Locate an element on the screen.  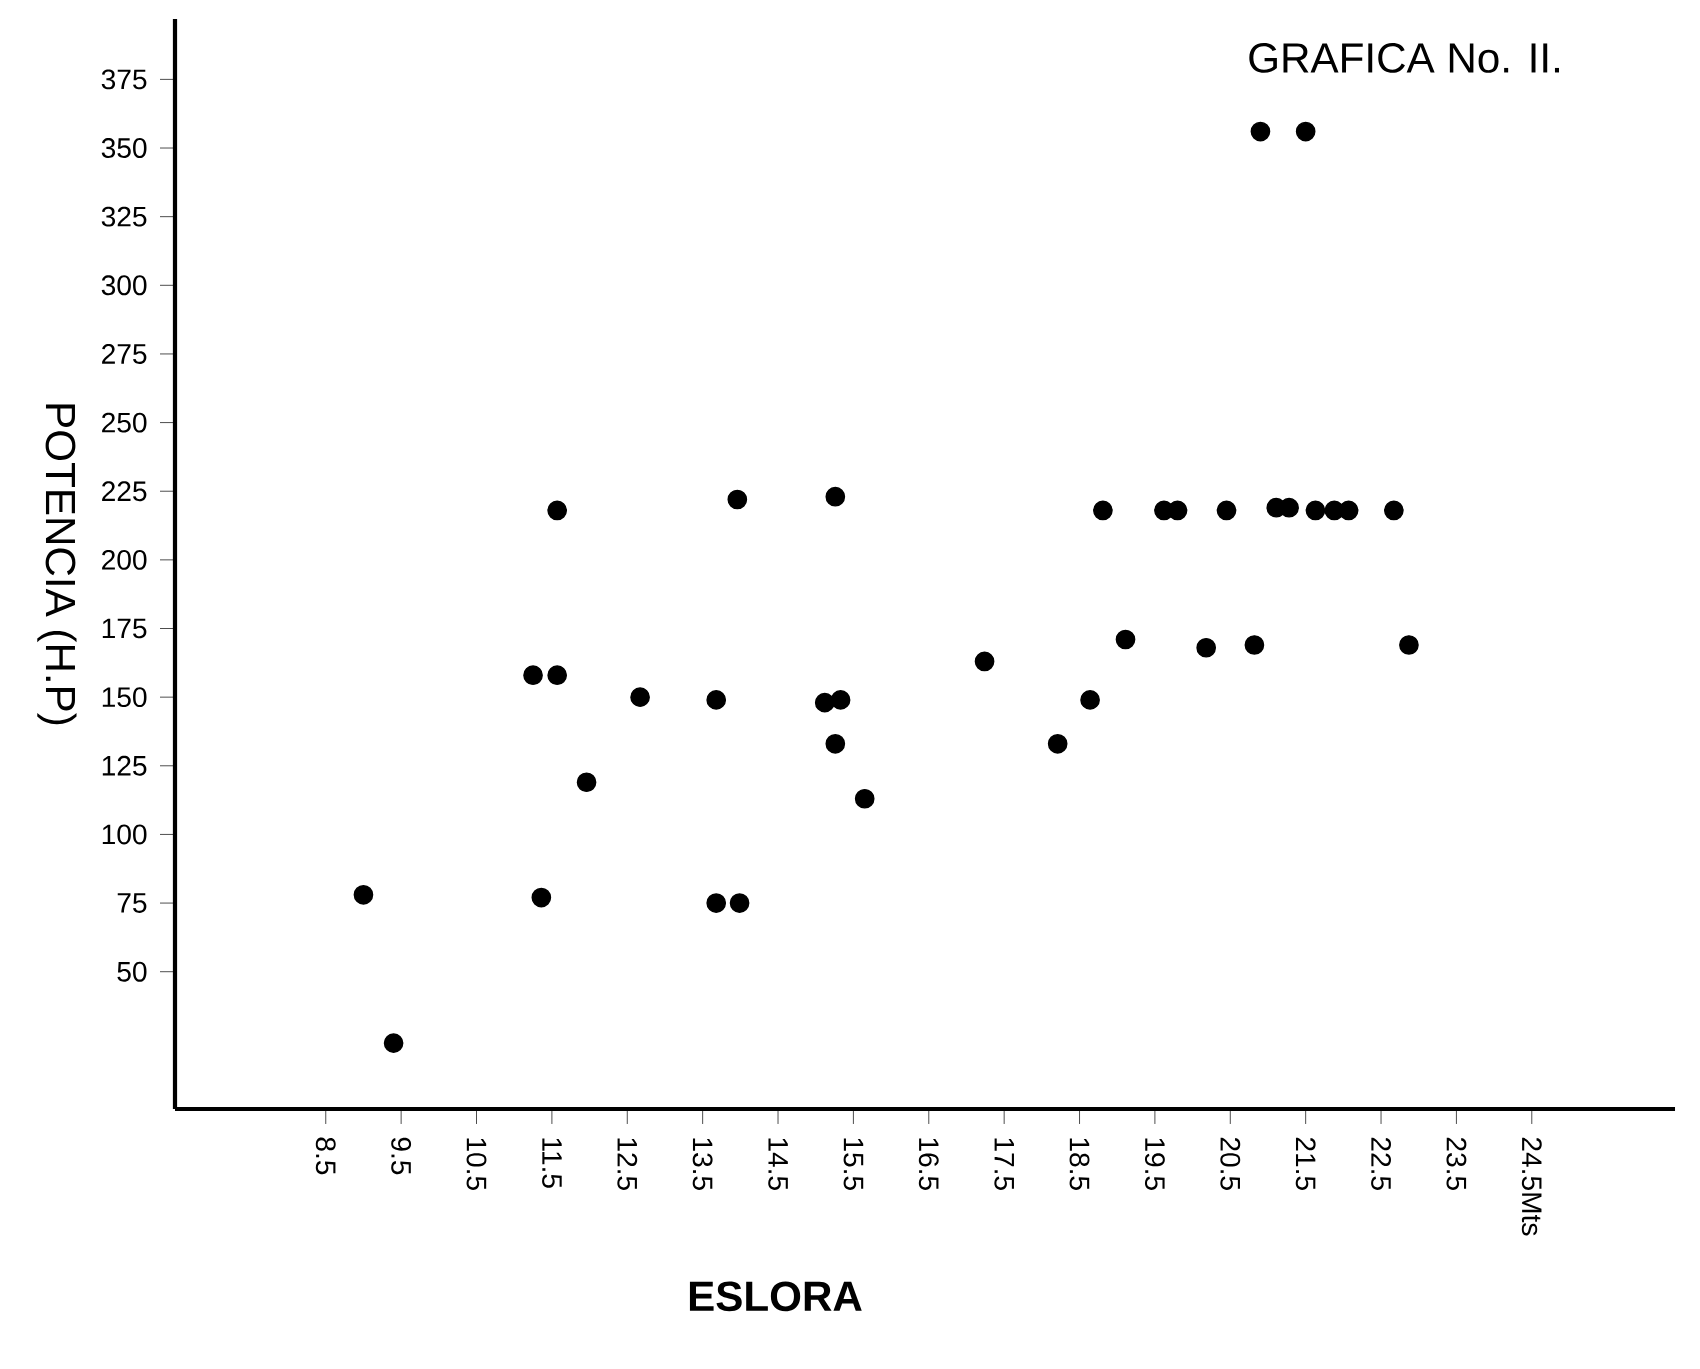
y-tick-label: 375 is located at coordinates (124, 79).